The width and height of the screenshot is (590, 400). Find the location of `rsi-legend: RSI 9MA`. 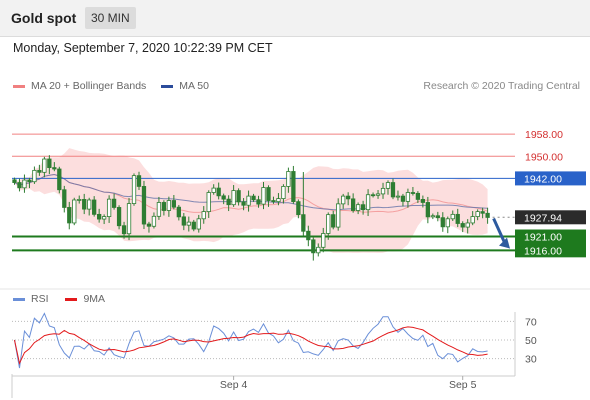

rsi-legend: RSI 9MA is located at coordinates (66, 299).